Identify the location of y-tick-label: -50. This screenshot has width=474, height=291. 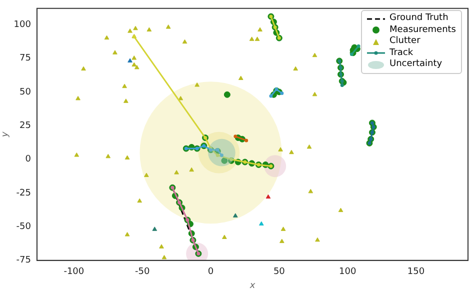
(24, 227).